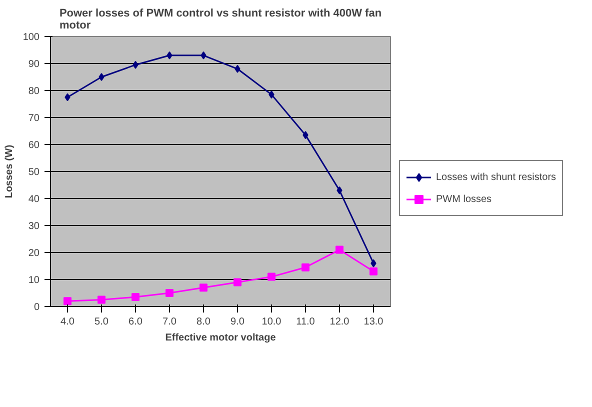 The image size is (592, 407). What do you see at coordinates (34, 118) in the screenshot?
I see `y-tick-label: 70` at bounding box center [34, 118].